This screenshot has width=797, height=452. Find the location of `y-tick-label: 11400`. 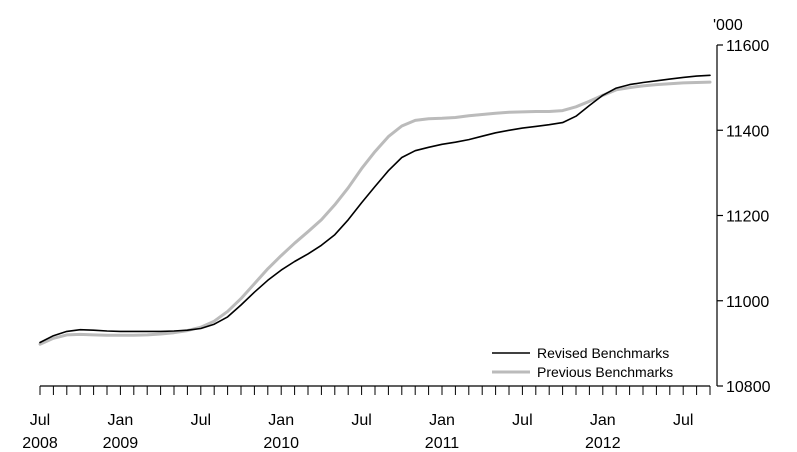

y-tick-label: 11400 is located at coordinates (747, 131).